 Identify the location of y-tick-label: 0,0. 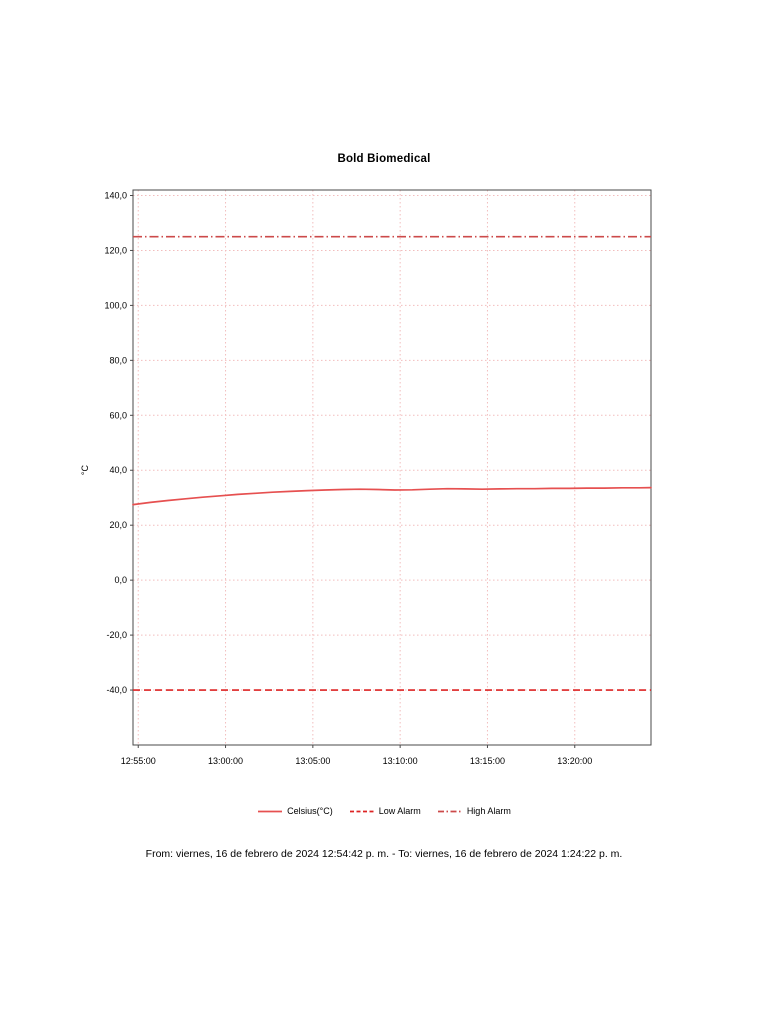
(120, 580).